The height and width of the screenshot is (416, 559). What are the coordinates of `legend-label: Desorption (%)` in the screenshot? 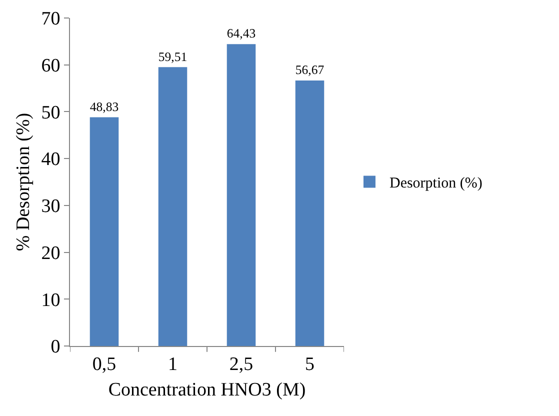 It's located at (435, 184).